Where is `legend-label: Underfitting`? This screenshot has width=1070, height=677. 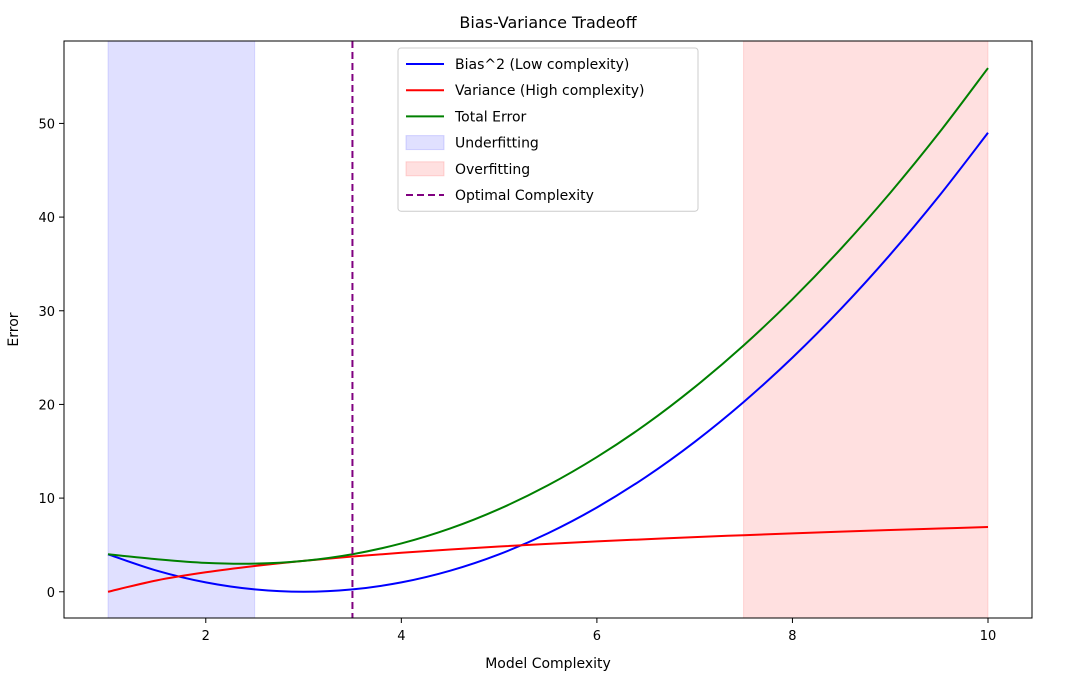
legend-label: Underfitting is located at coordinates (497, 144).